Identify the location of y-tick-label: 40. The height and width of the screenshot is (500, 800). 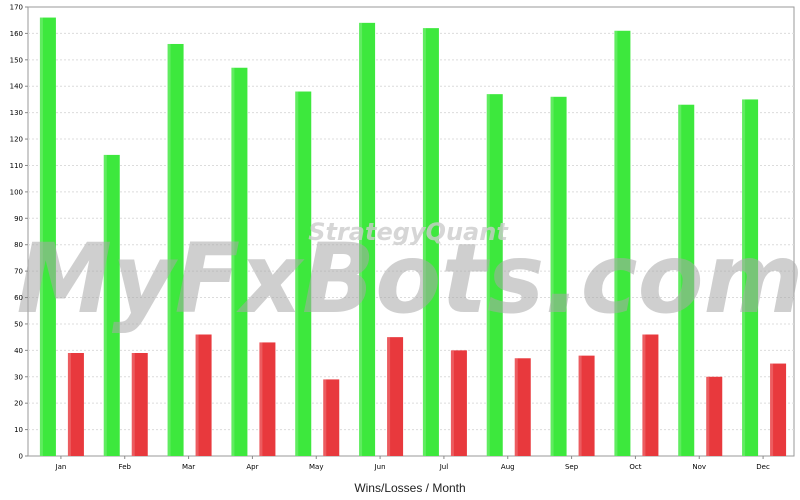
(18, 351).